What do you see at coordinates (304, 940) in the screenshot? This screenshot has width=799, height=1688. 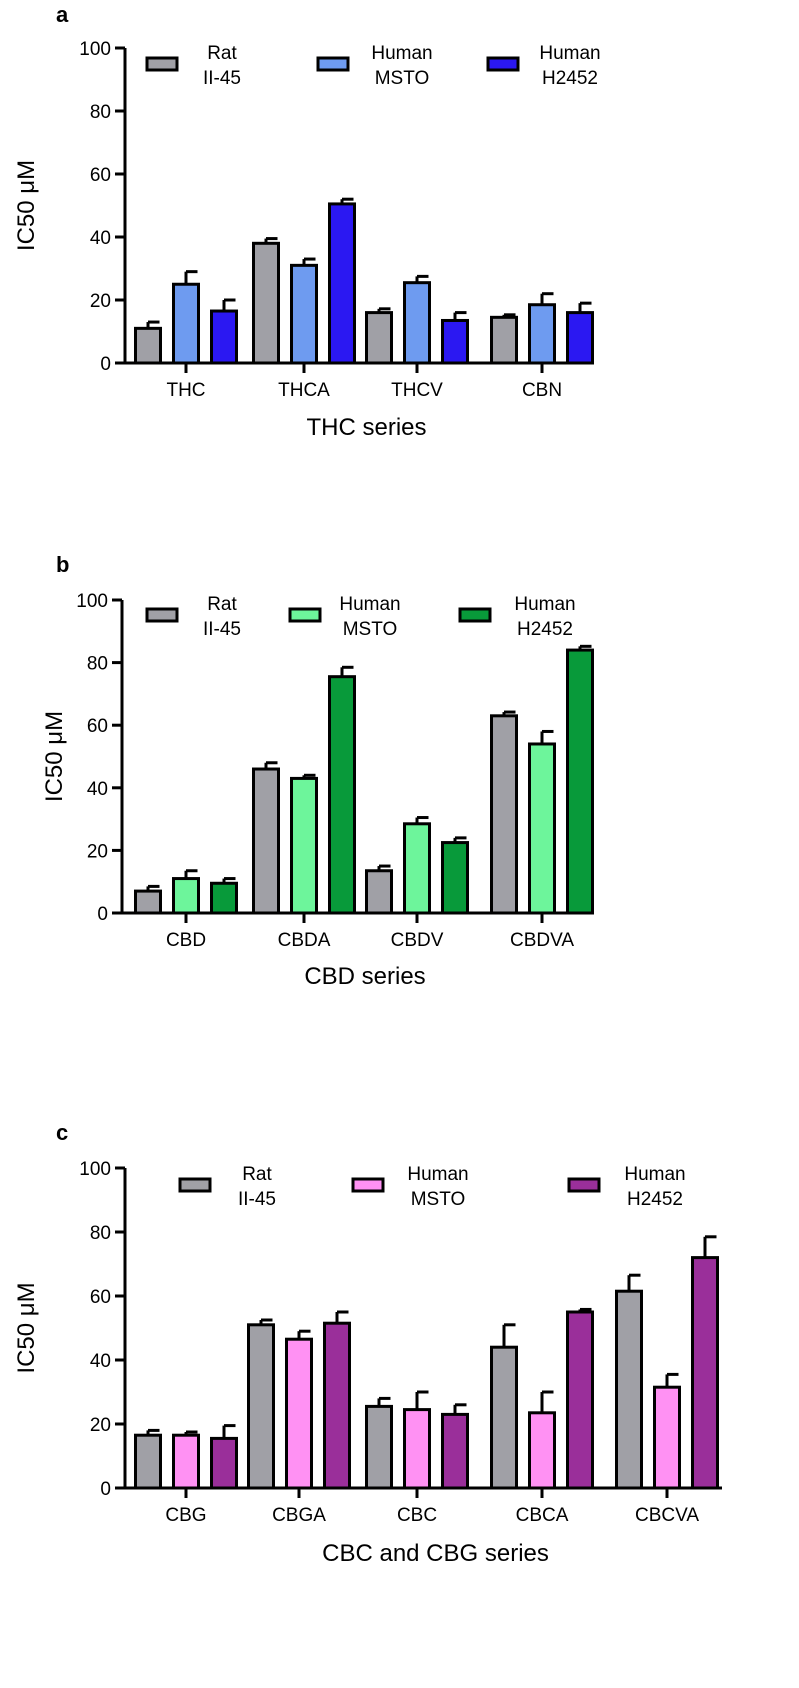 I see `x-tick-label: CBDA` at bounding box center [304, 940].